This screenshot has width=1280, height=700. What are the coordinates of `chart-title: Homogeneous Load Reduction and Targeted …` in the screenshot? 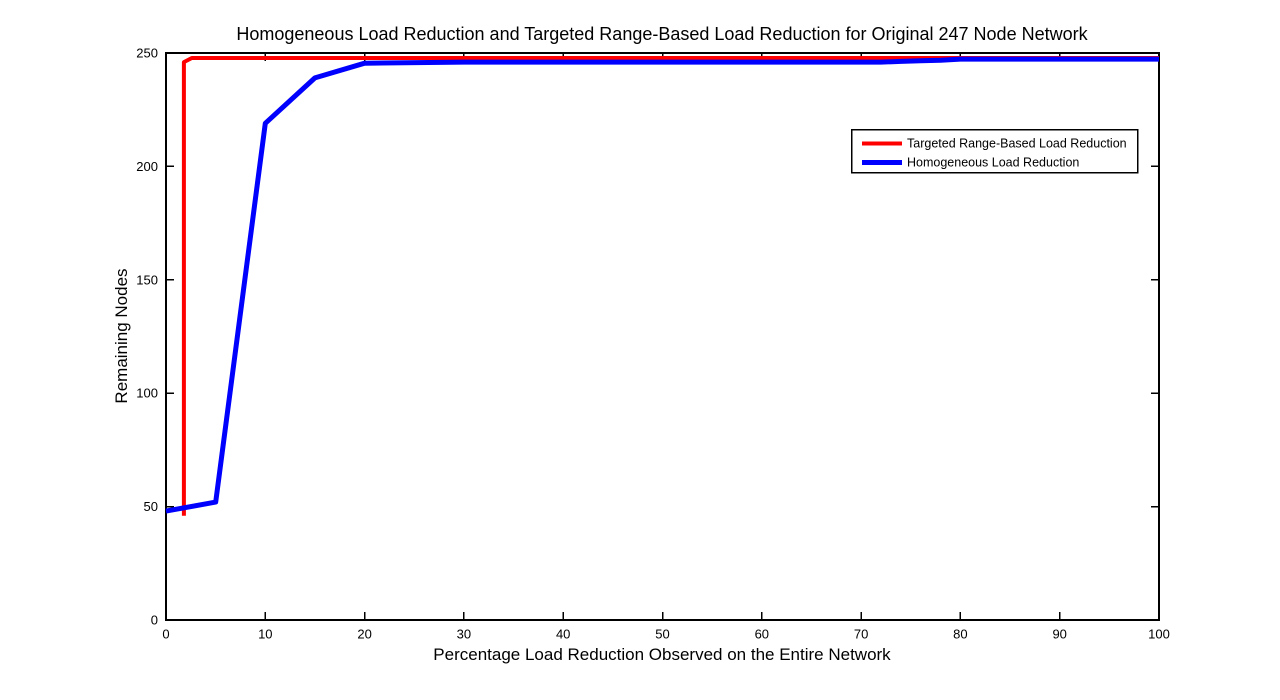 It's located at (662, 34).